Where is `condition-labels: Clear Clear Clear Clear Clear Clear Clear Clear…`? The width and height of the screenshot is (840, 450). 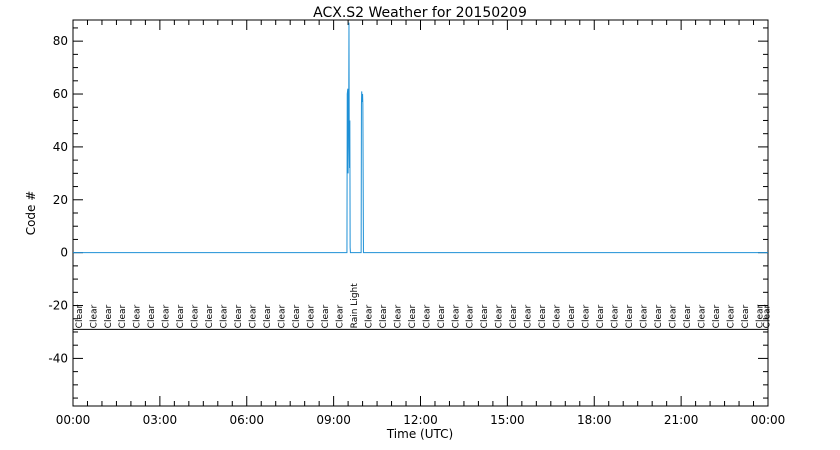 condition-labels: Clear Clear Clear Clear Clear Clear Clear Clear… is located at coordinates (424, 306).